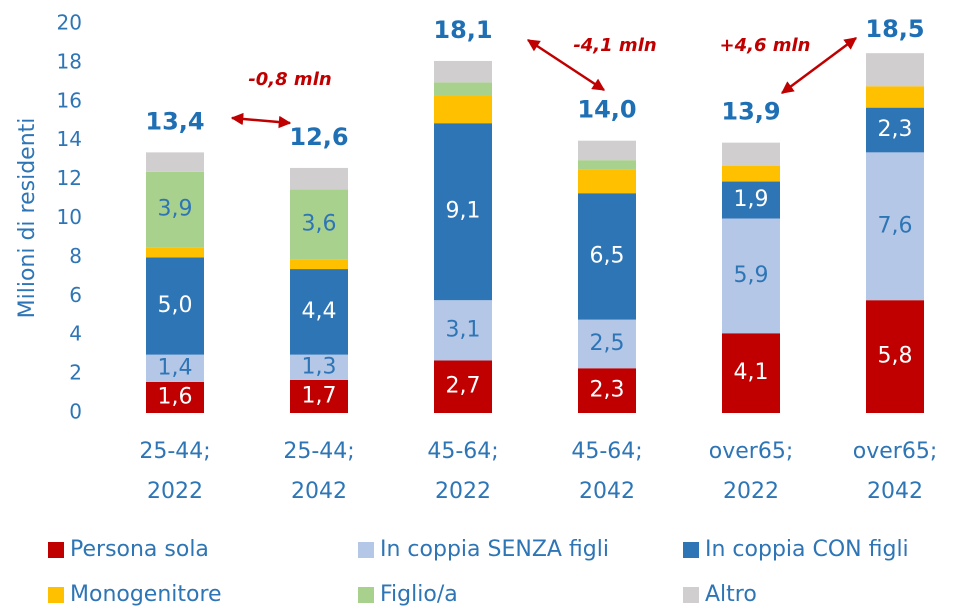 The image size is (967, 609). I want to click on data-label: 5,9, so click(751, 275).